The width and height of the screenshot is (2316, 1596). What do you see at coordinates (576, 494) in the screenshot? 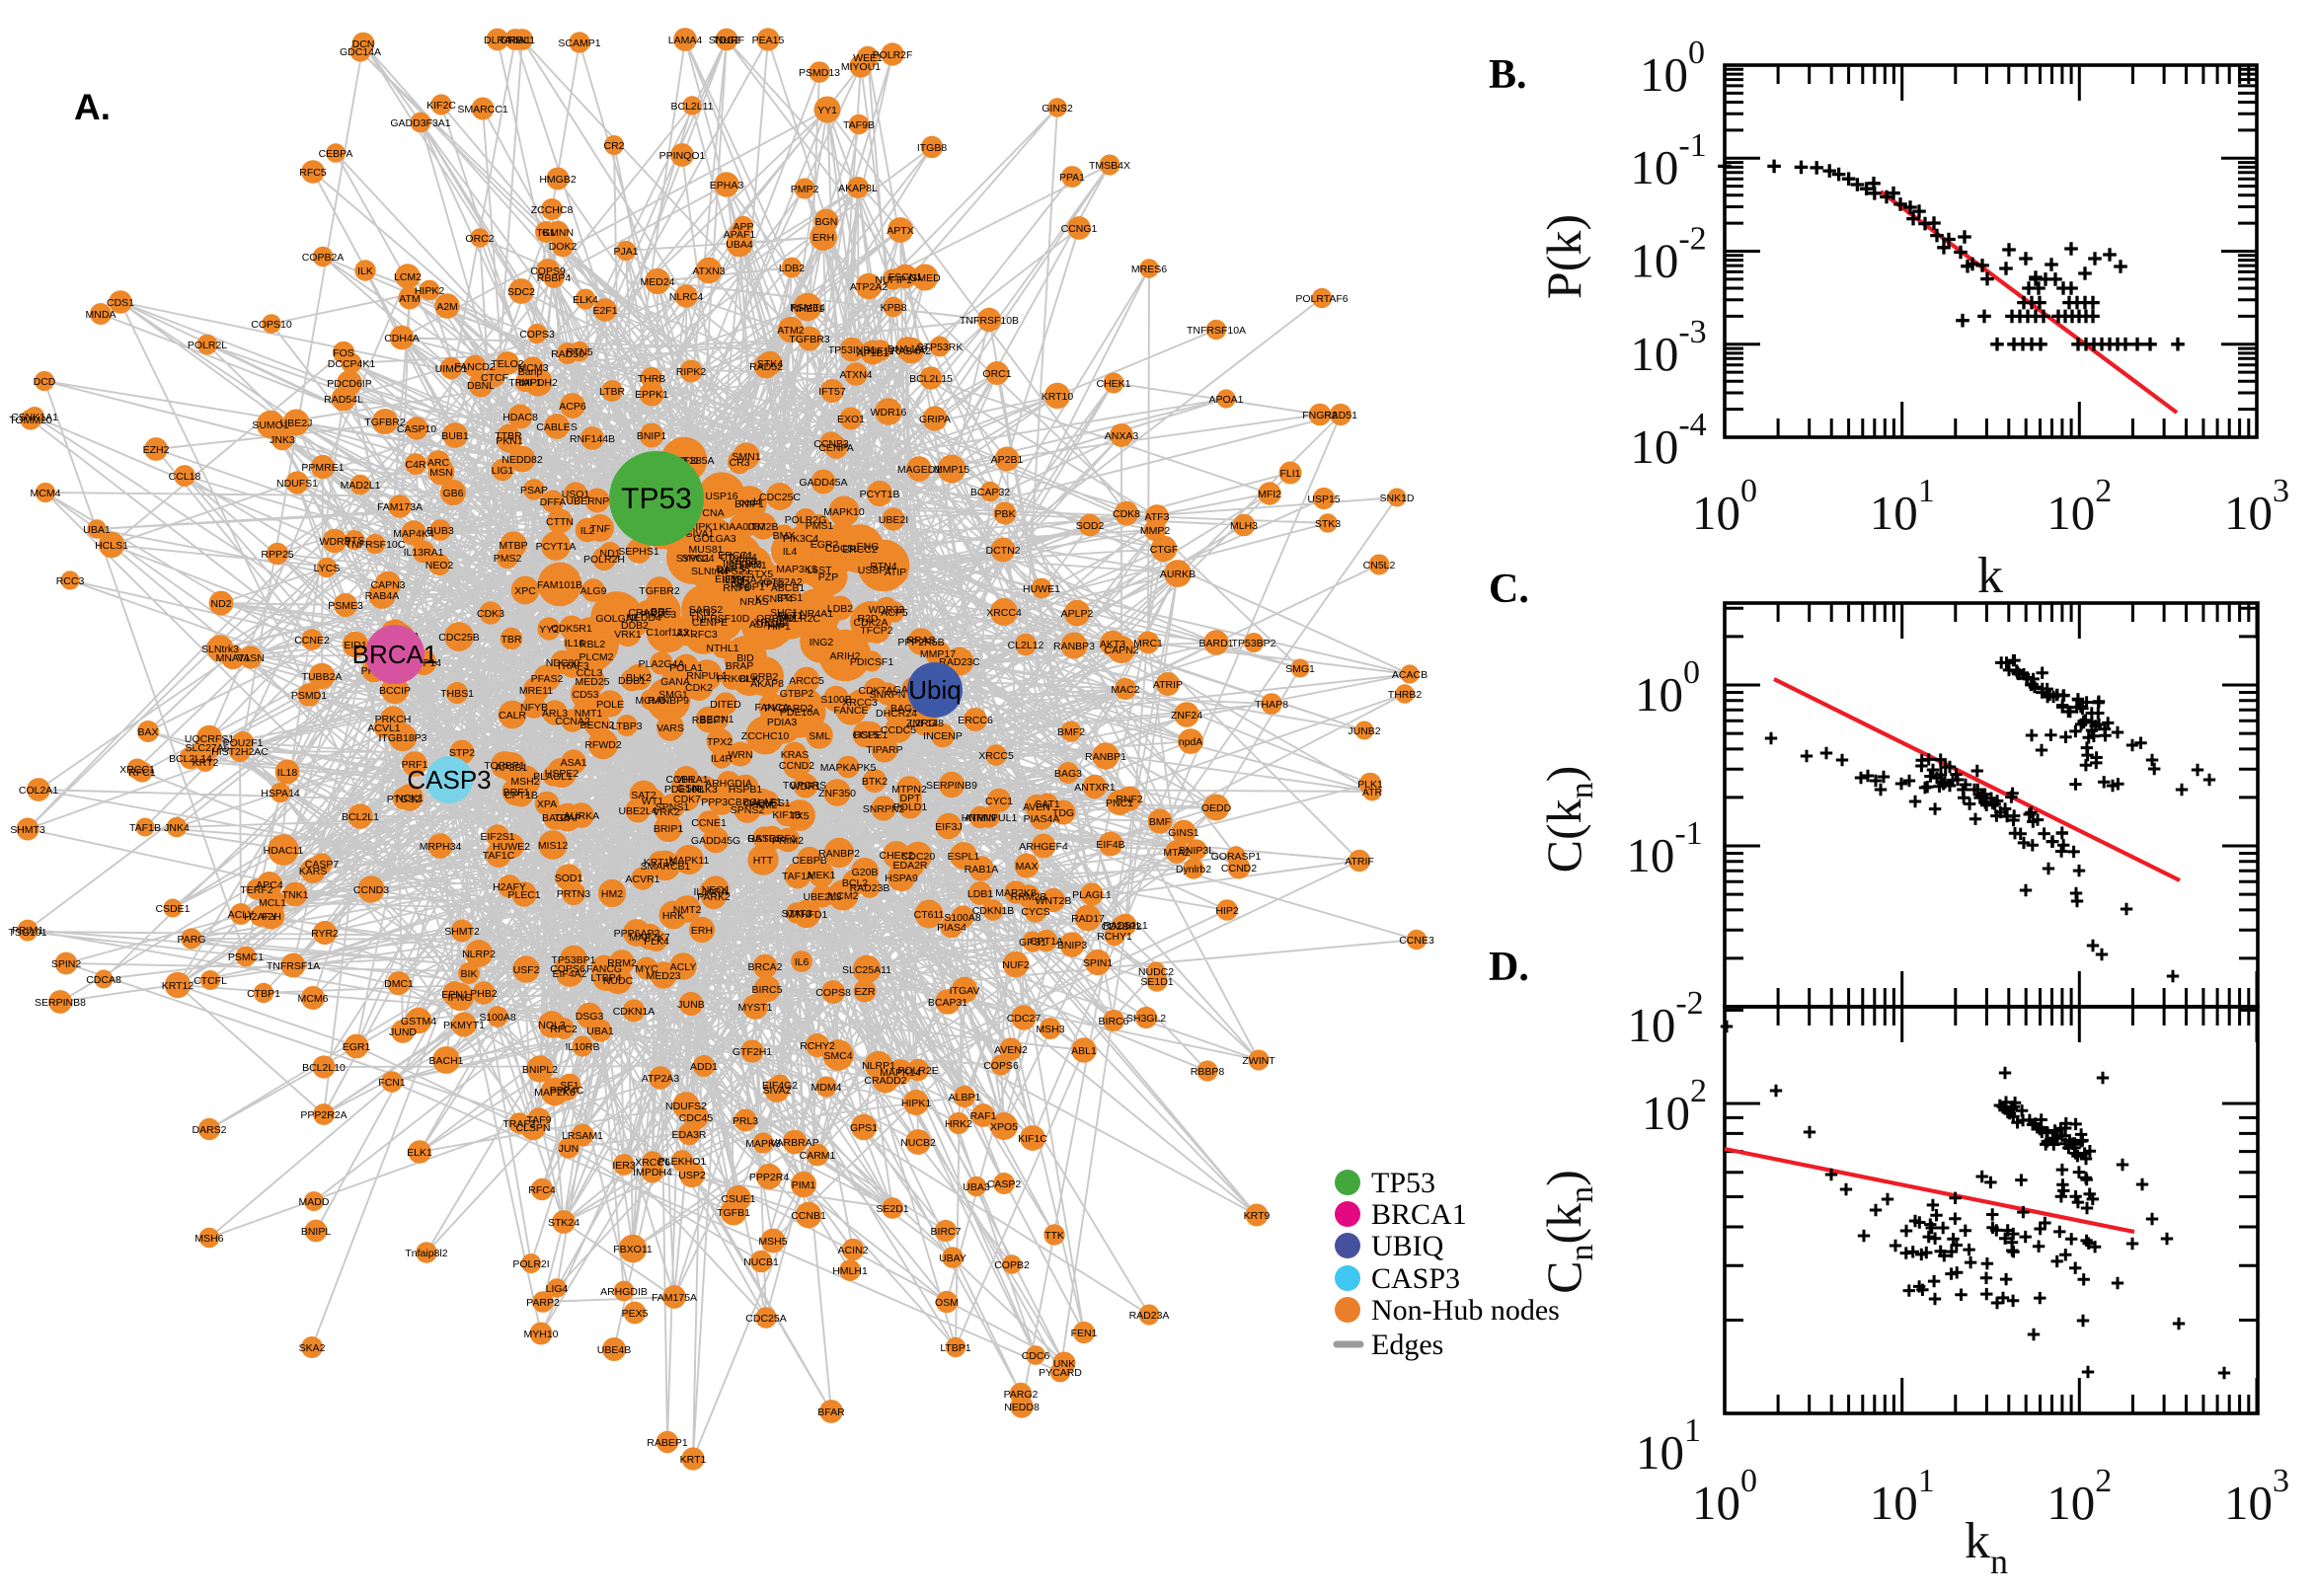
I see `svg-text: USO1` at bounding box center [576, 494].